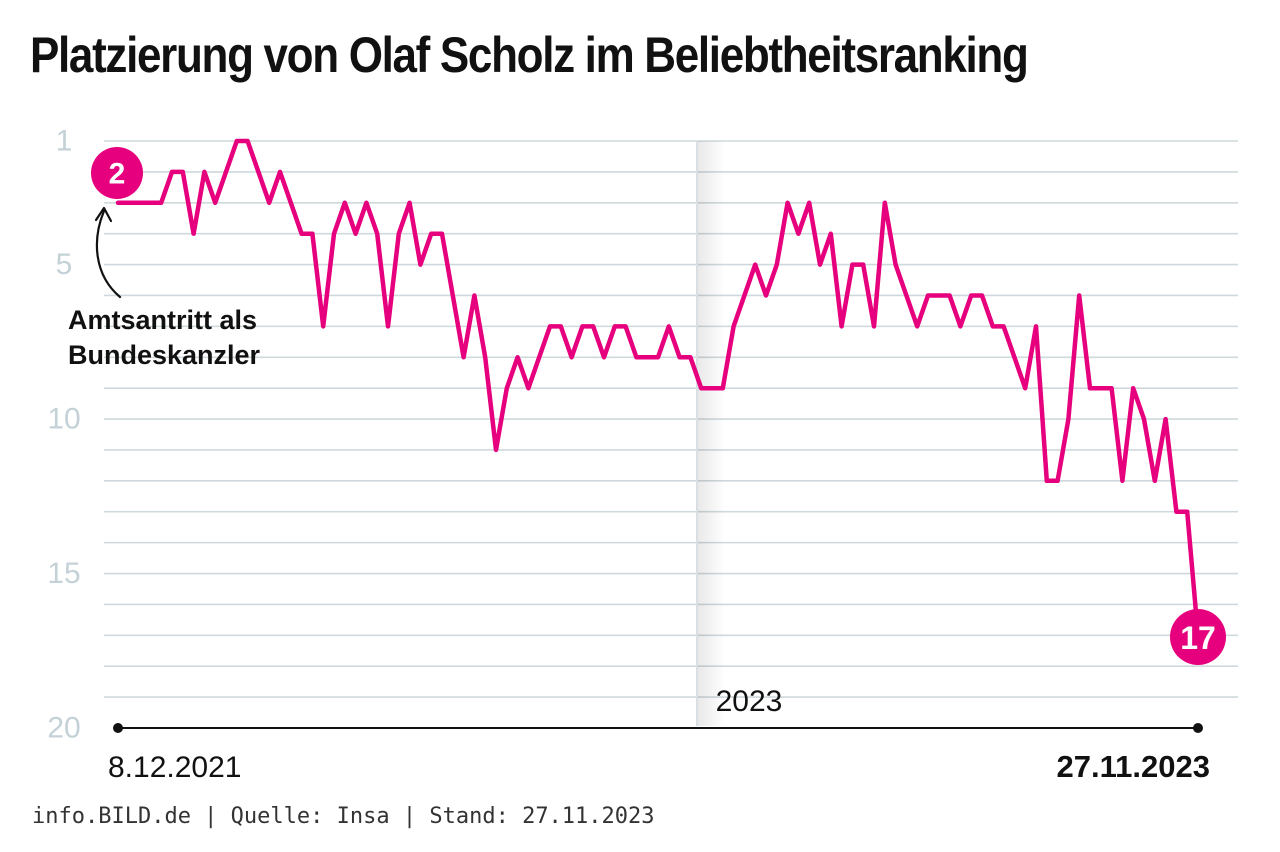 The image size is (1280, 852). Describe the element at coordinates (118, 728) in the screenshot. I see `axis-start-dot` at that location.